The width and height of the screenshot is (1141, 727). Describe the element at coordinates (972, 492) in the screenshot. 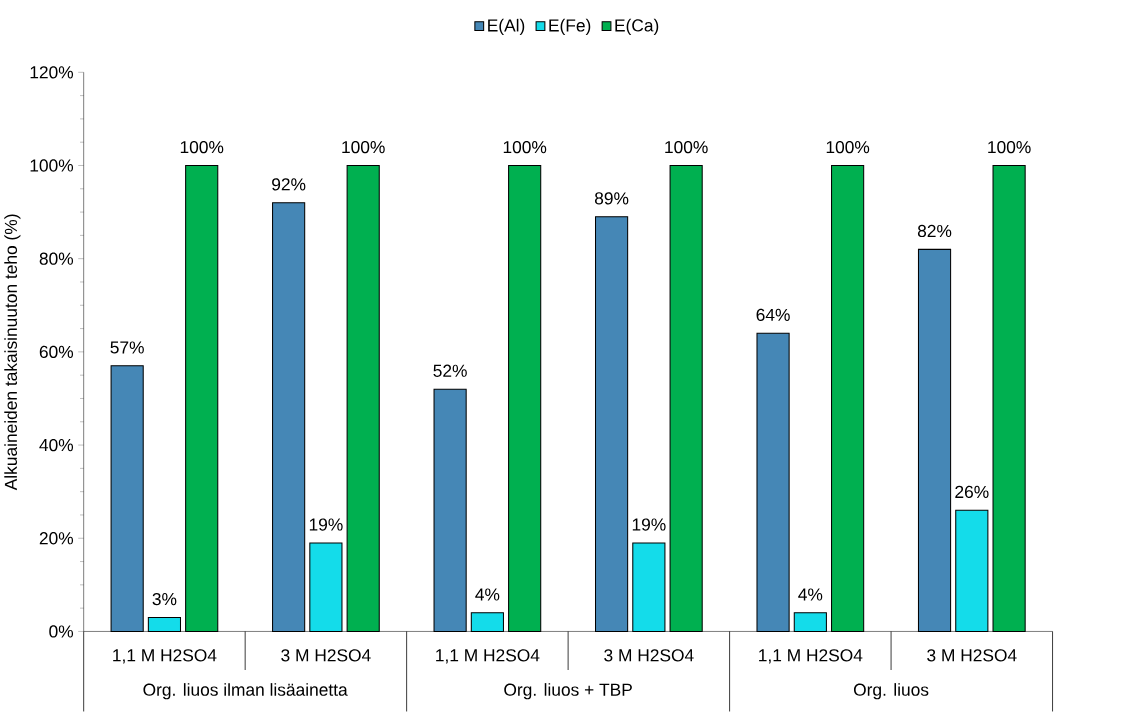

I see `data-label: 26%` at that location.